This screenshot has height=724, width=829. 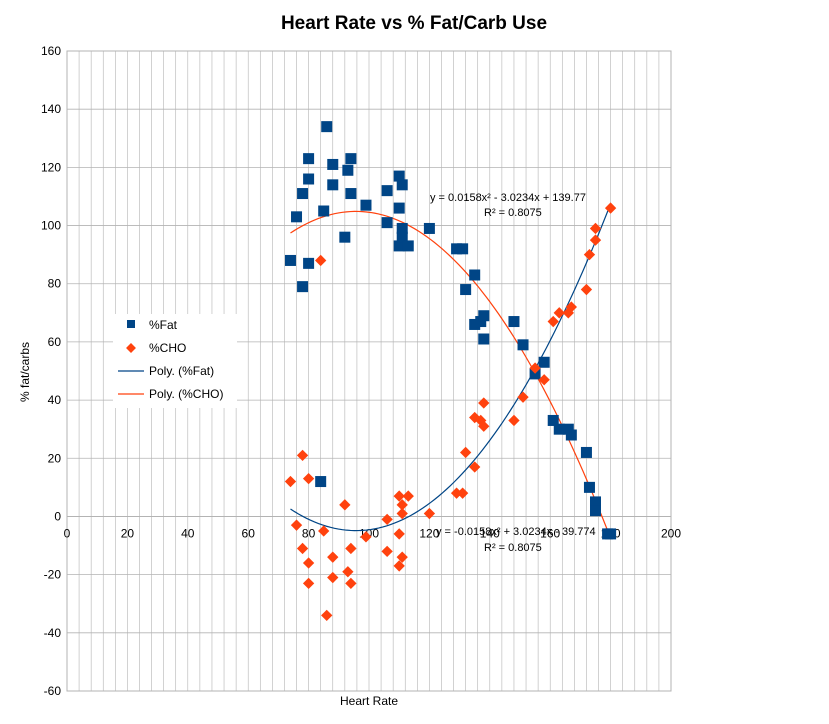 I want to click on y-tick-label: 20, so click(x=55, y=458).